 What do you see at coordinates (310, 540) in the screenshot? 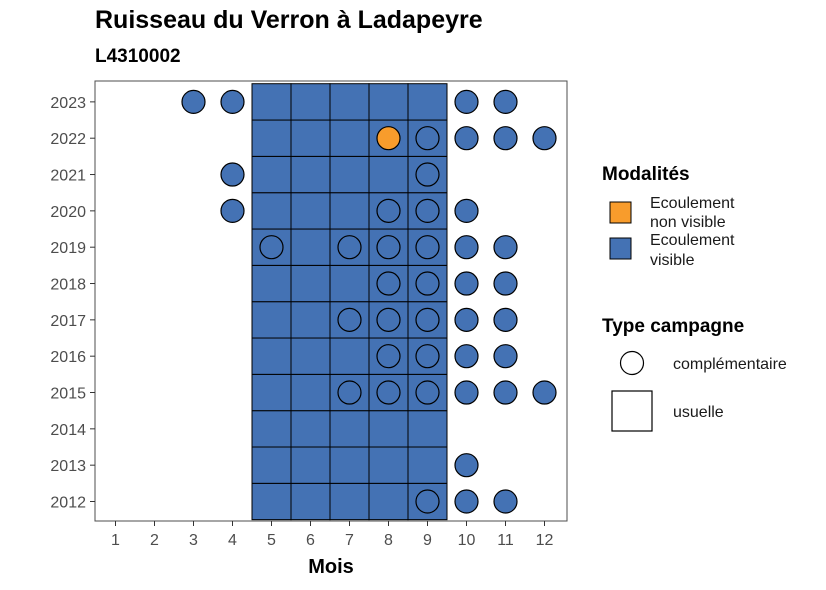
I see `x-tick-label: 6` at bounding box center [310, 540].